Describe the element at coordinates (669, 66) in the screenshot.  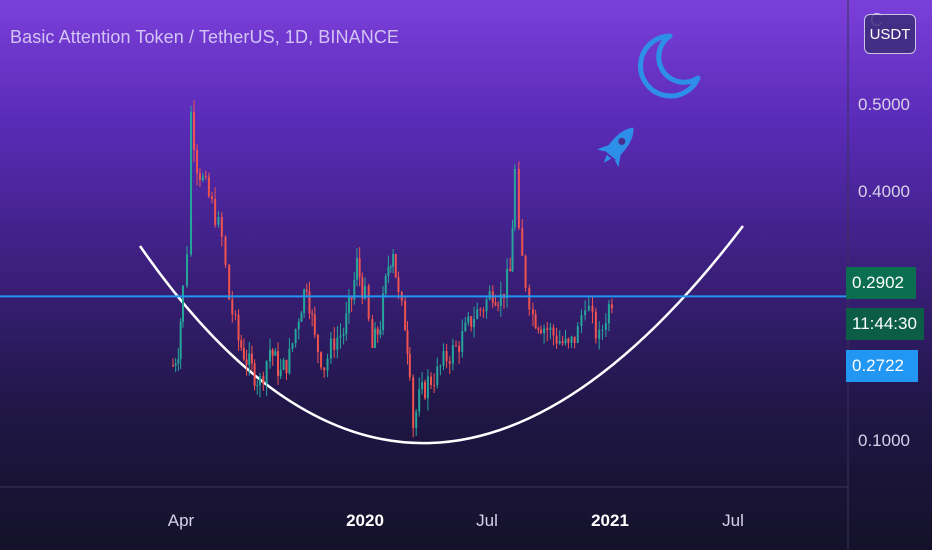
I see `moon-icon` at that location.